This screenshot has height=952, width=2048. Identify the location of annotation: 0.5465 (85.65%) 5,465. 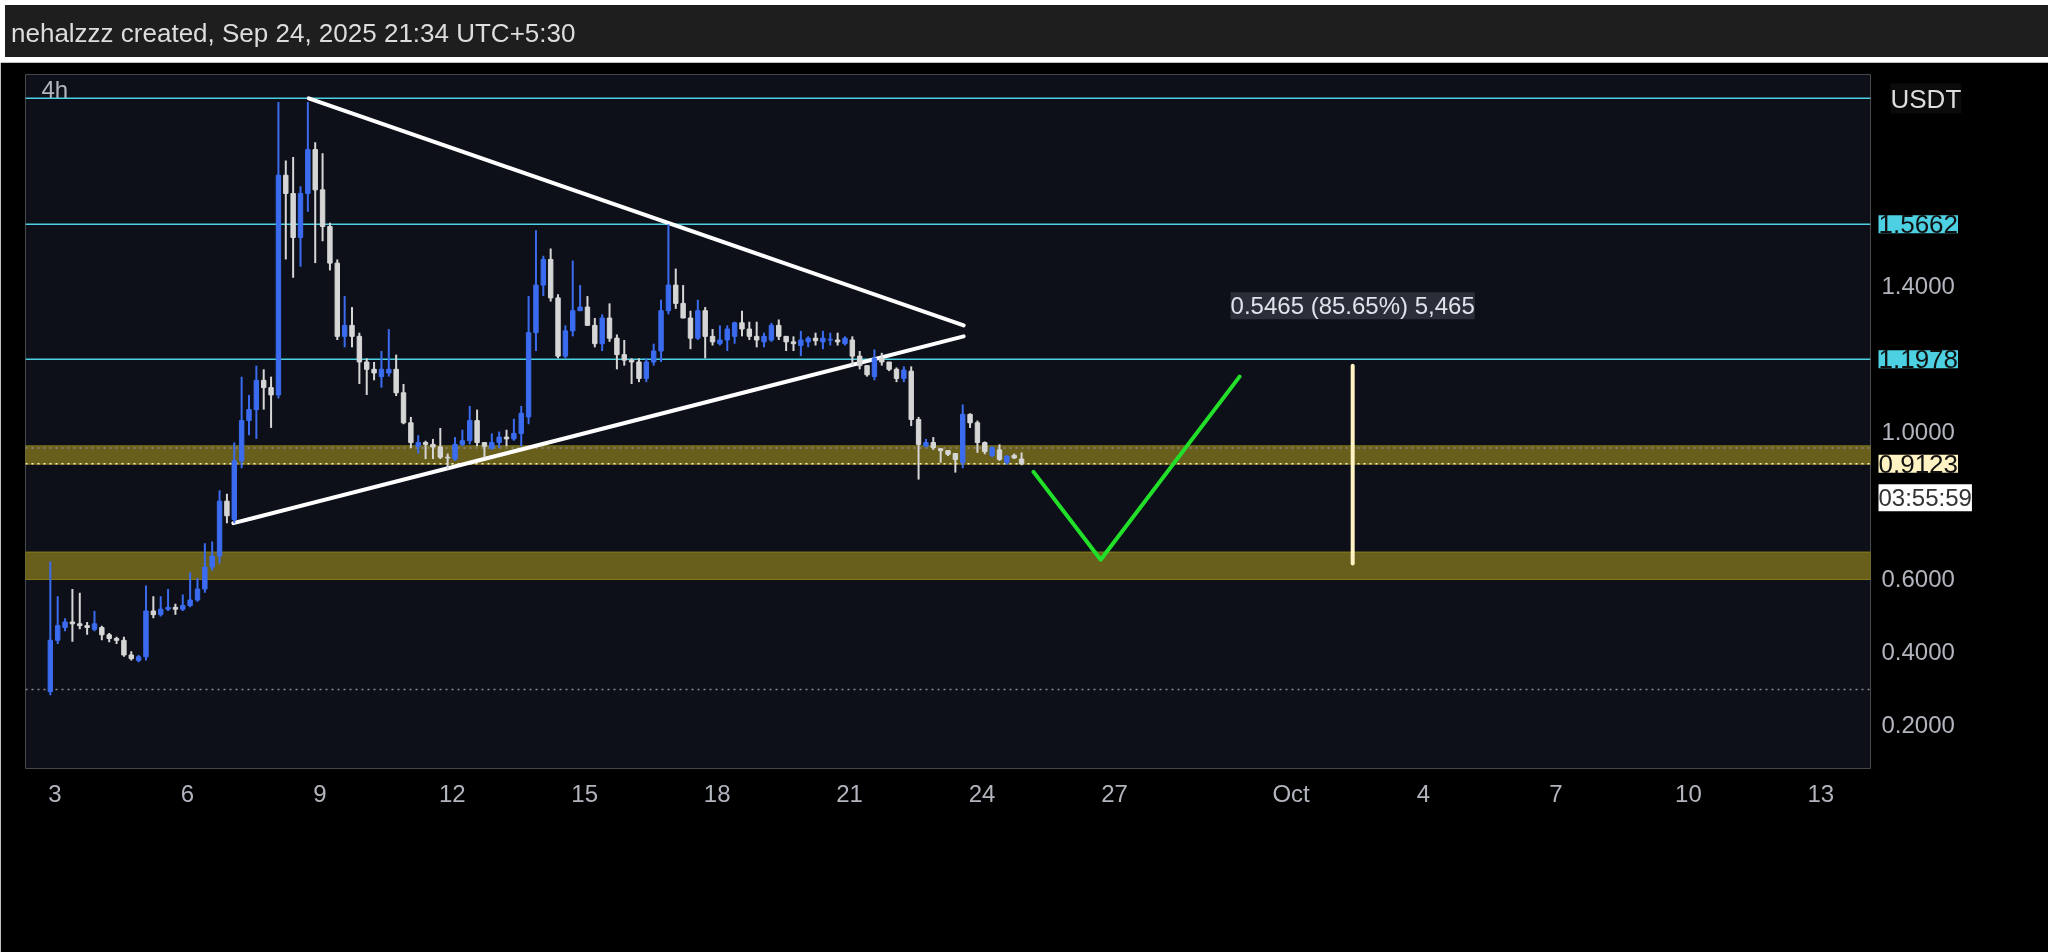
(1352, 306).